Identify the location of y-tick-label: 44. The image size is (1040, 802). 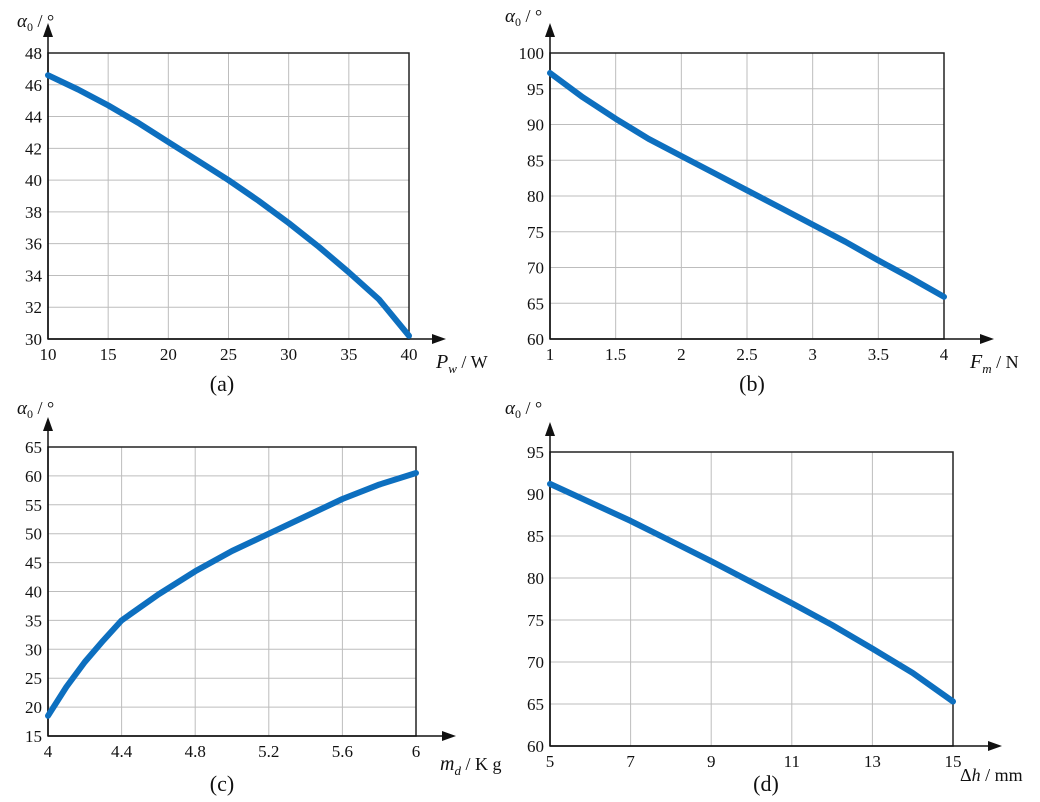
(34, 117).